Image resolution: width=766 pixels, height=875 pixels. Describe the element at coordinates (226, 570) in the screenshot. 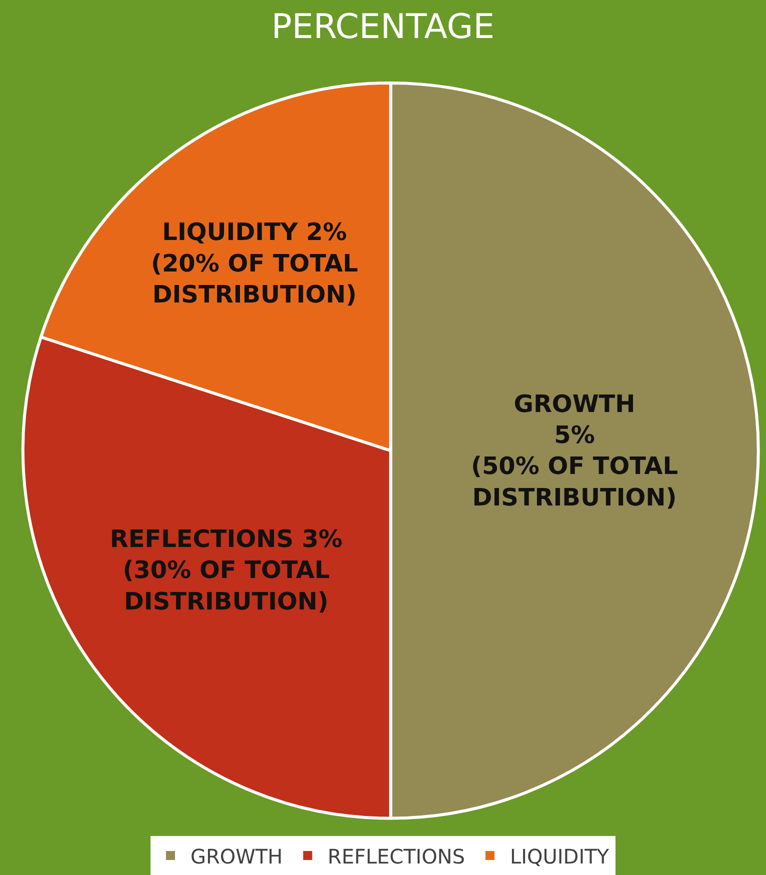

I see `data-label: REFLECTIONS 3% (30% OF TOTAL DISTRIBUTION)` at that location.